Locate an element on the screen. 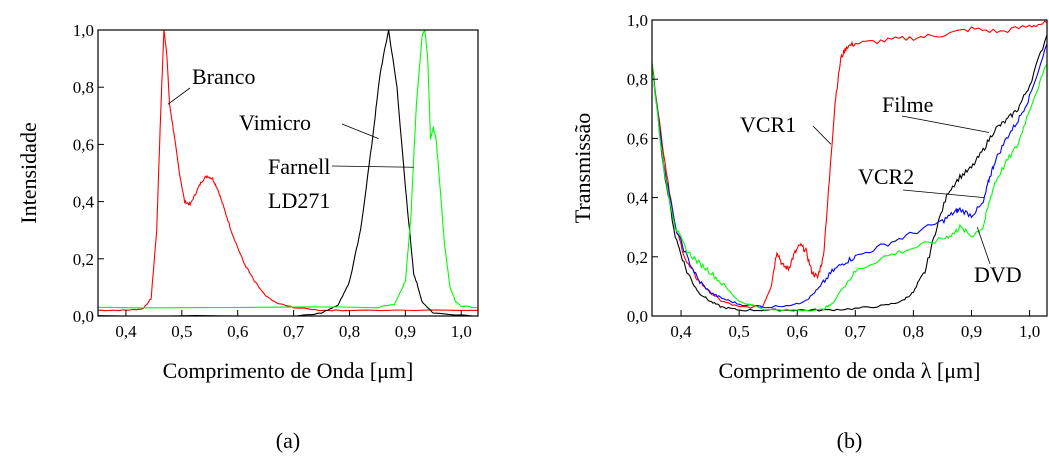 The image size is (1049, 462). panel-a-y-axis-label: Intensidade is located at coordinates (28, 172).